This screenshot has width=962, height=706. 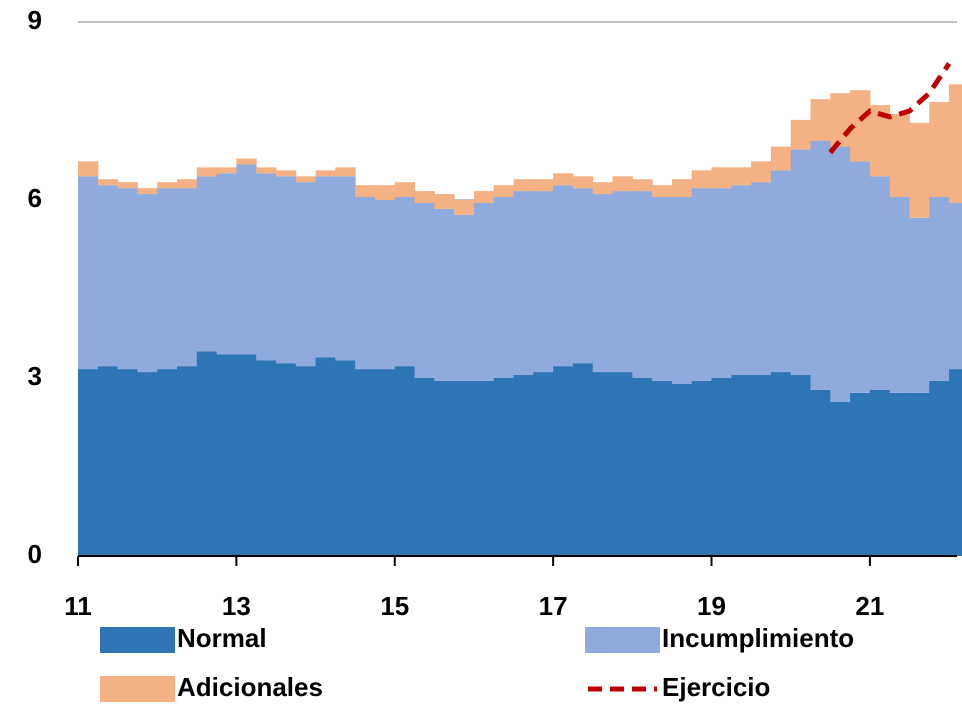 What do you see at coordinates (78, 606) in the screenshot?
I see `x-tick-label: 11` at bounding box center [78, 606].